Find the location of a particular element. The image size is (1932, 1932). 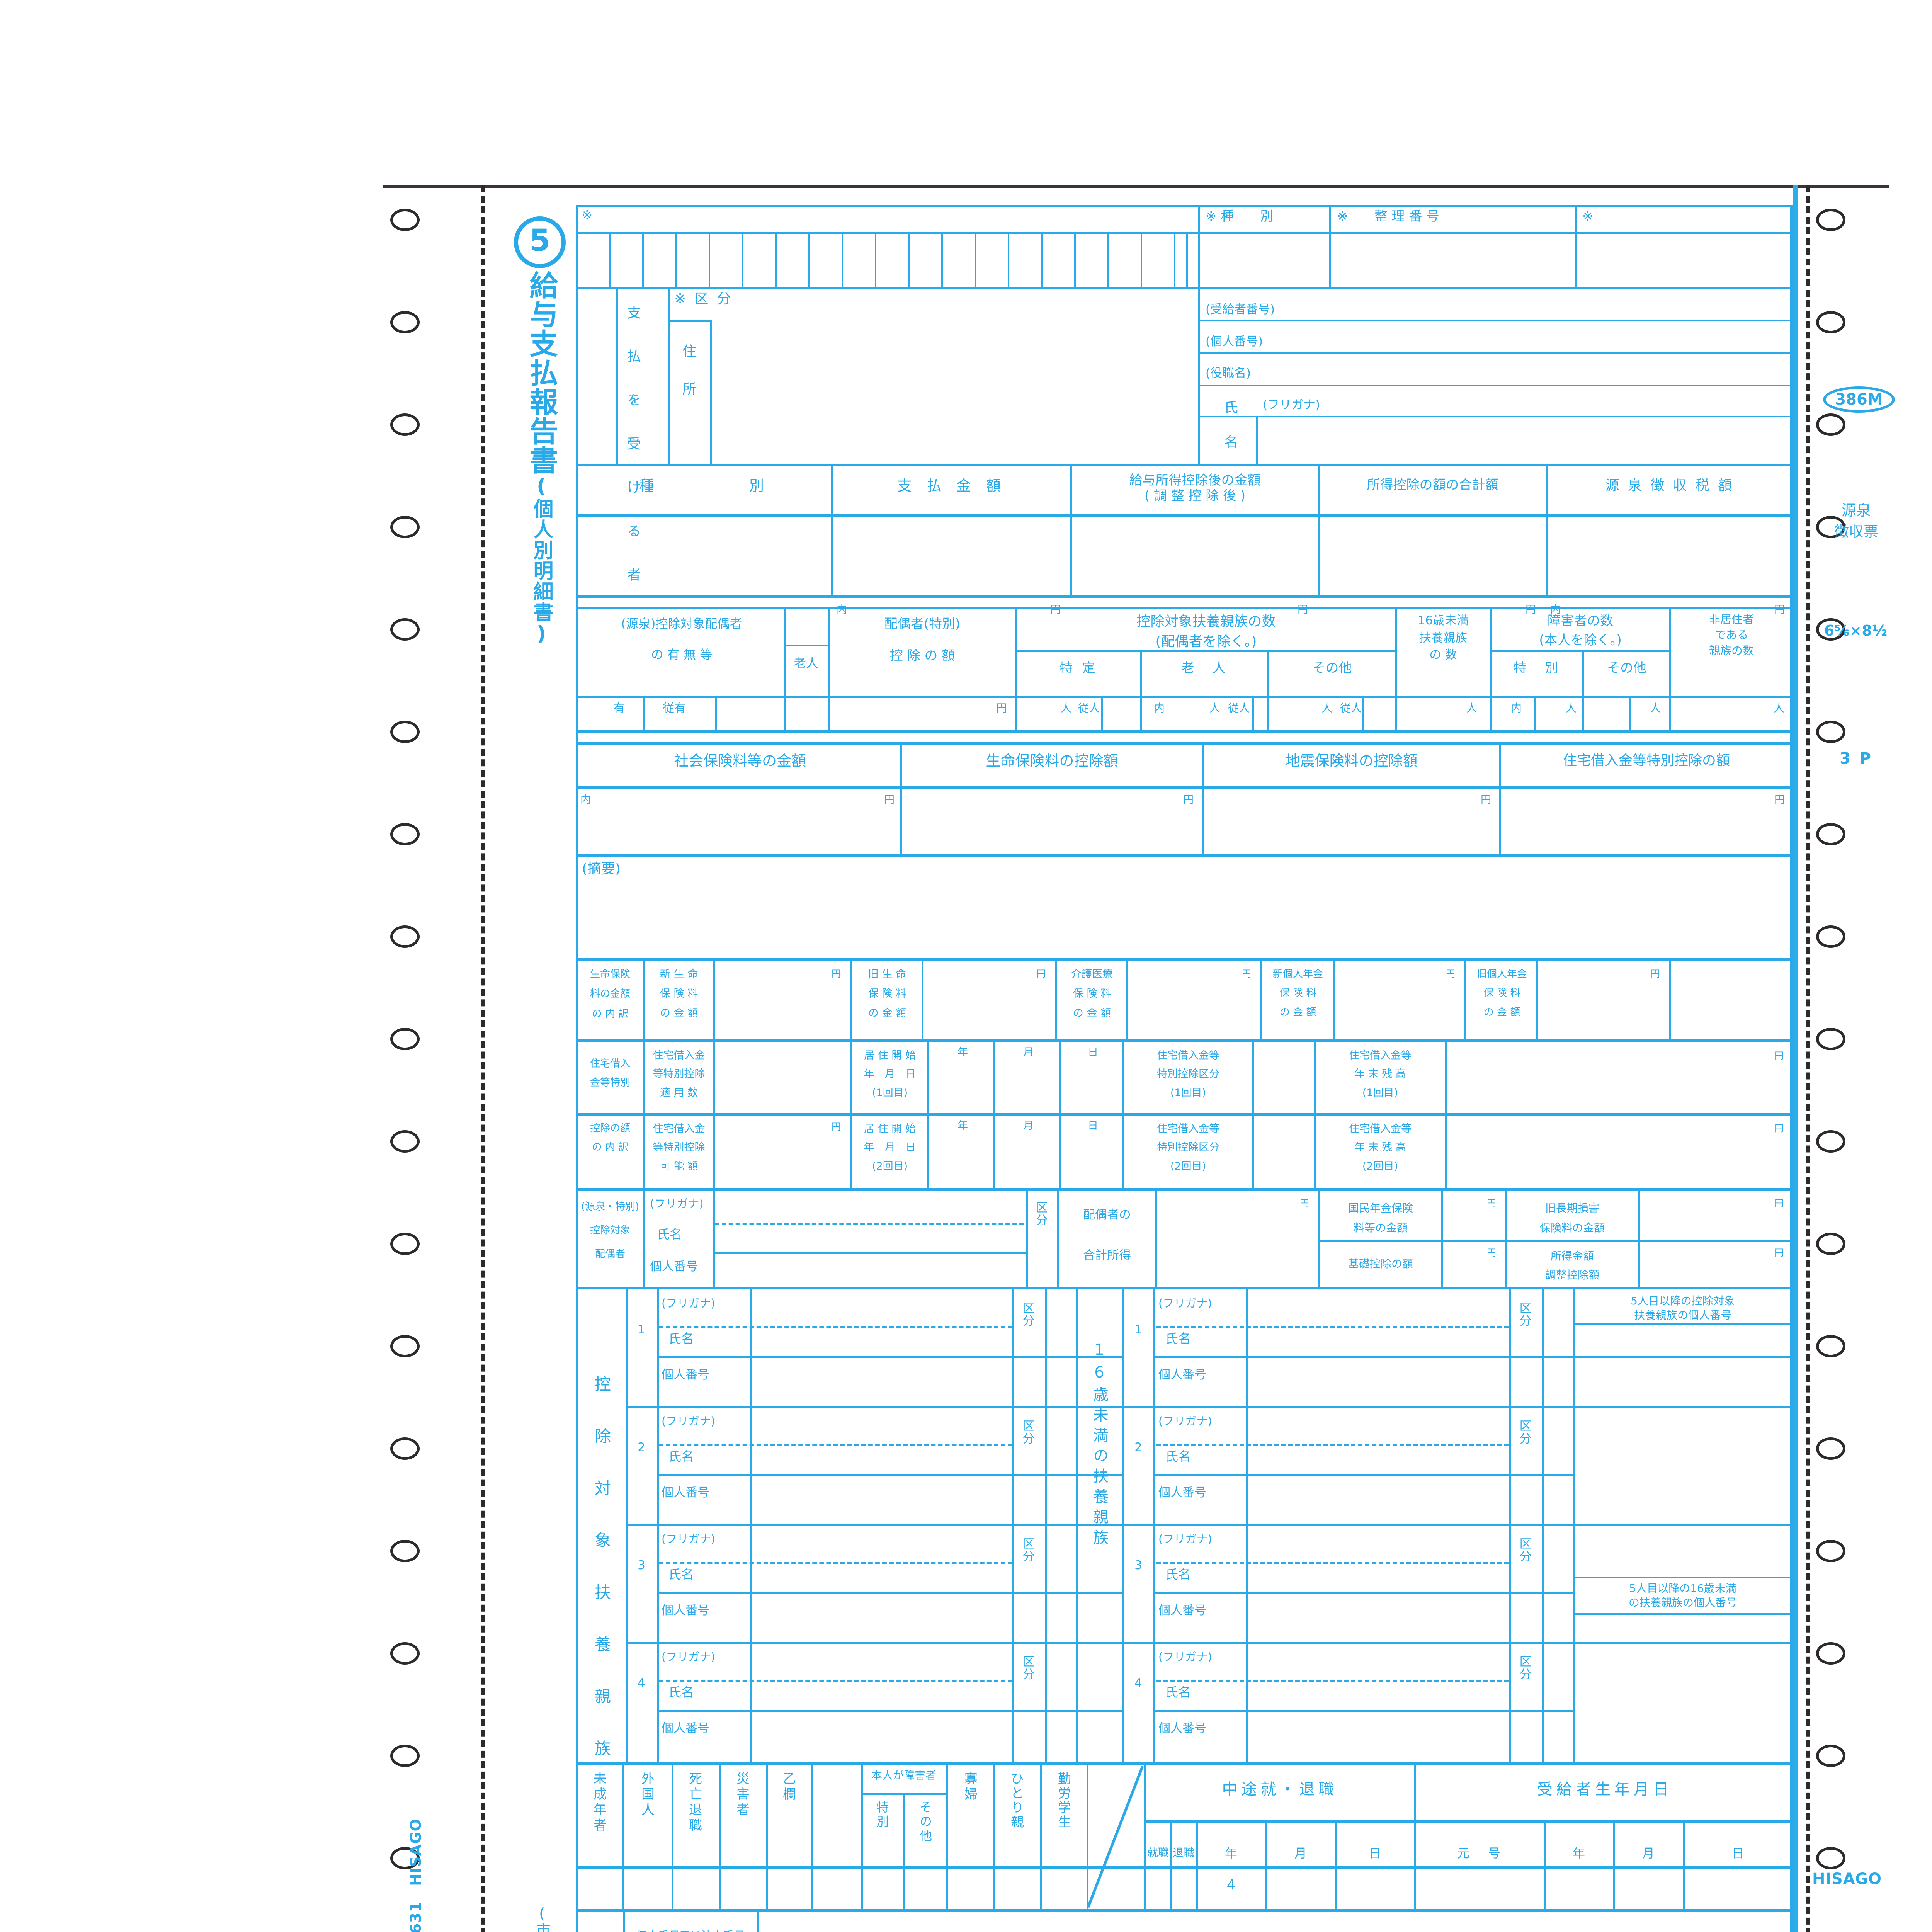

payment-amount-header: 支 払 金 額 is located at coordinates (951, 485).